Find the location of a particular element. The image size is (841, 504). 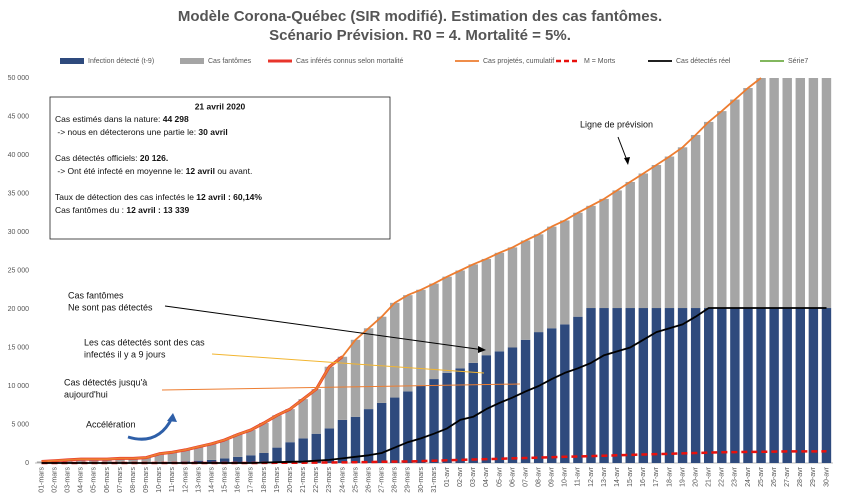

y-tick-label: 45 000 is located at coordinates (19, 116).